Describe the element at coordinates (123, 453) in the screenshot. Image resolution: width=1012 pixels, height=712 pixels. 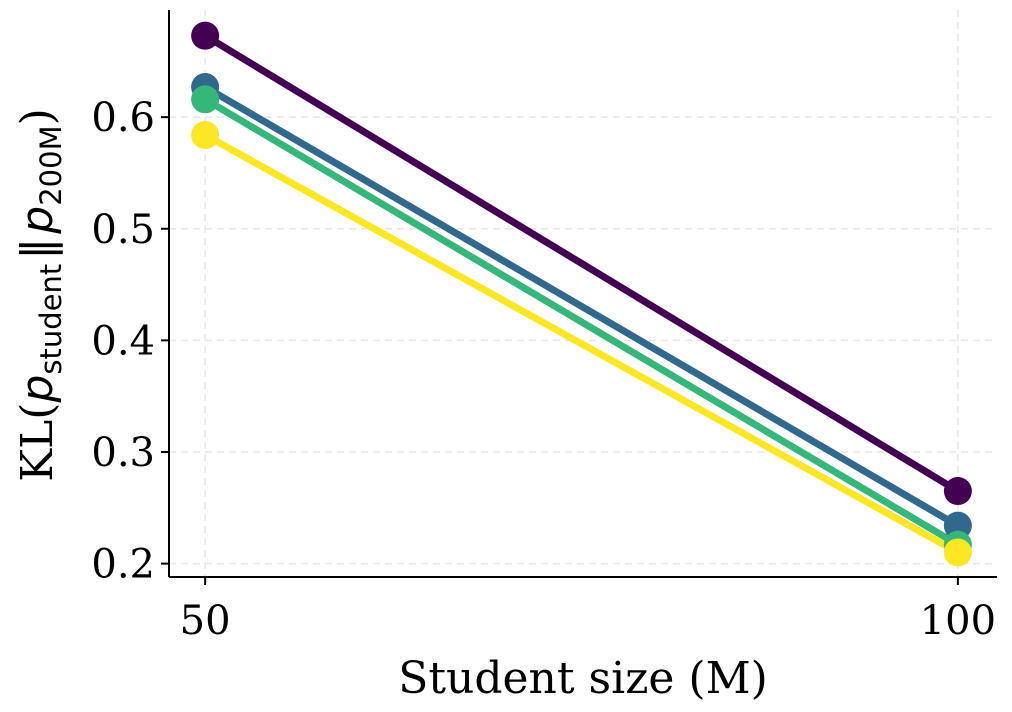
I see `y-tick-label: 0.3` at that location.